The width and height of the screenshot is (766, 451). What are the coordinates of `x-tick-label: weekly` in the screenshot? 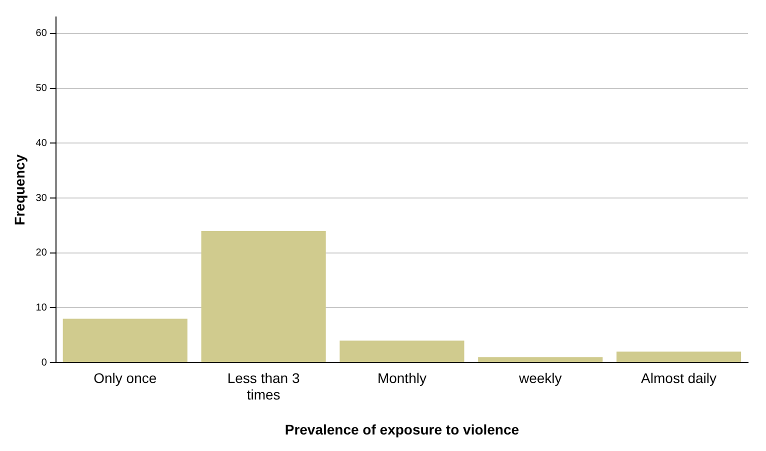 It's located at (540, 378).